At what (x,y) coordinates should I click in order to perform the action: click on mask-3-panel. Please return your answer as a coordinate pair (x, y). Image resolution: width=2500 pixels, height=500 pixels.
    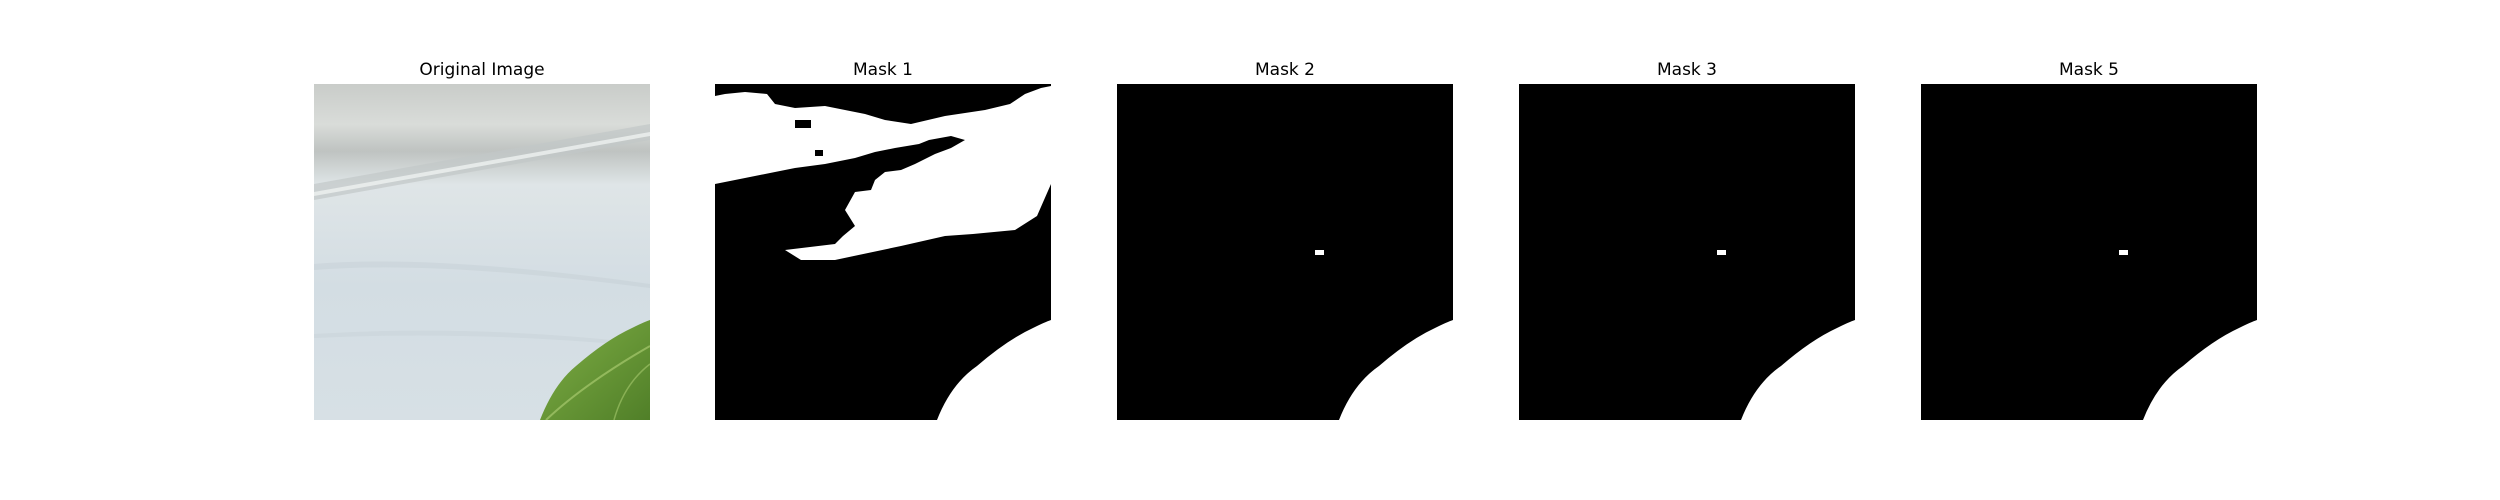
    Looking at the image, I should click on (1687, 252).